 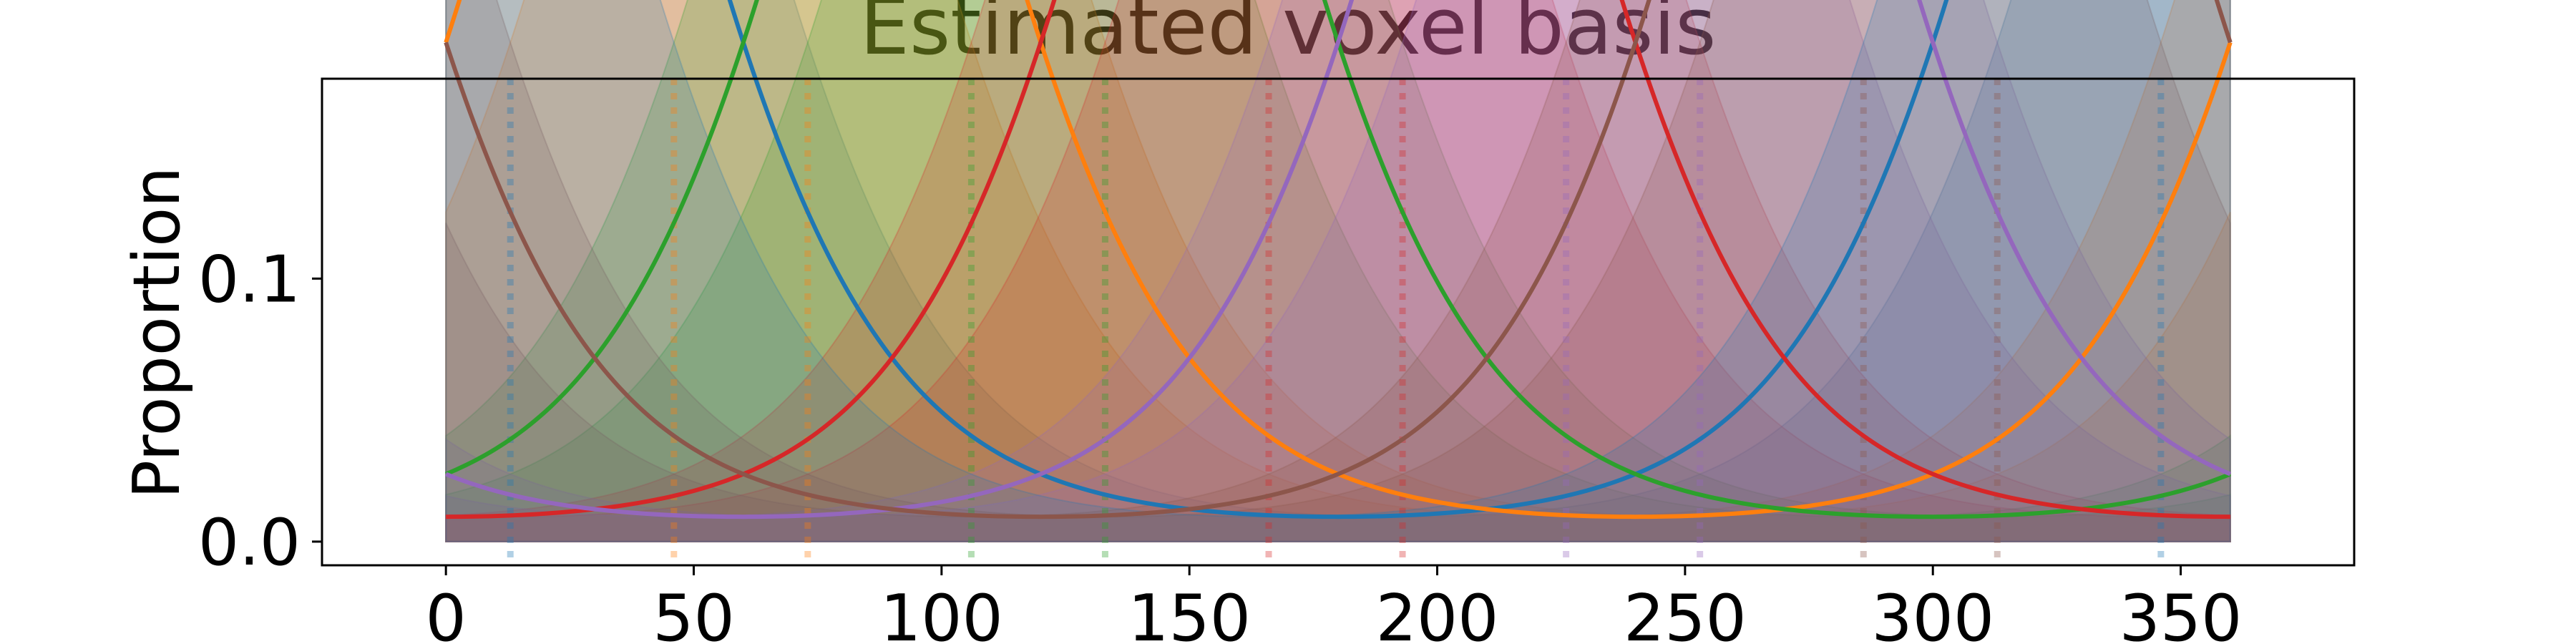 I want to click on y-tick-label-0: 0.0, so click(x=249, y=542).